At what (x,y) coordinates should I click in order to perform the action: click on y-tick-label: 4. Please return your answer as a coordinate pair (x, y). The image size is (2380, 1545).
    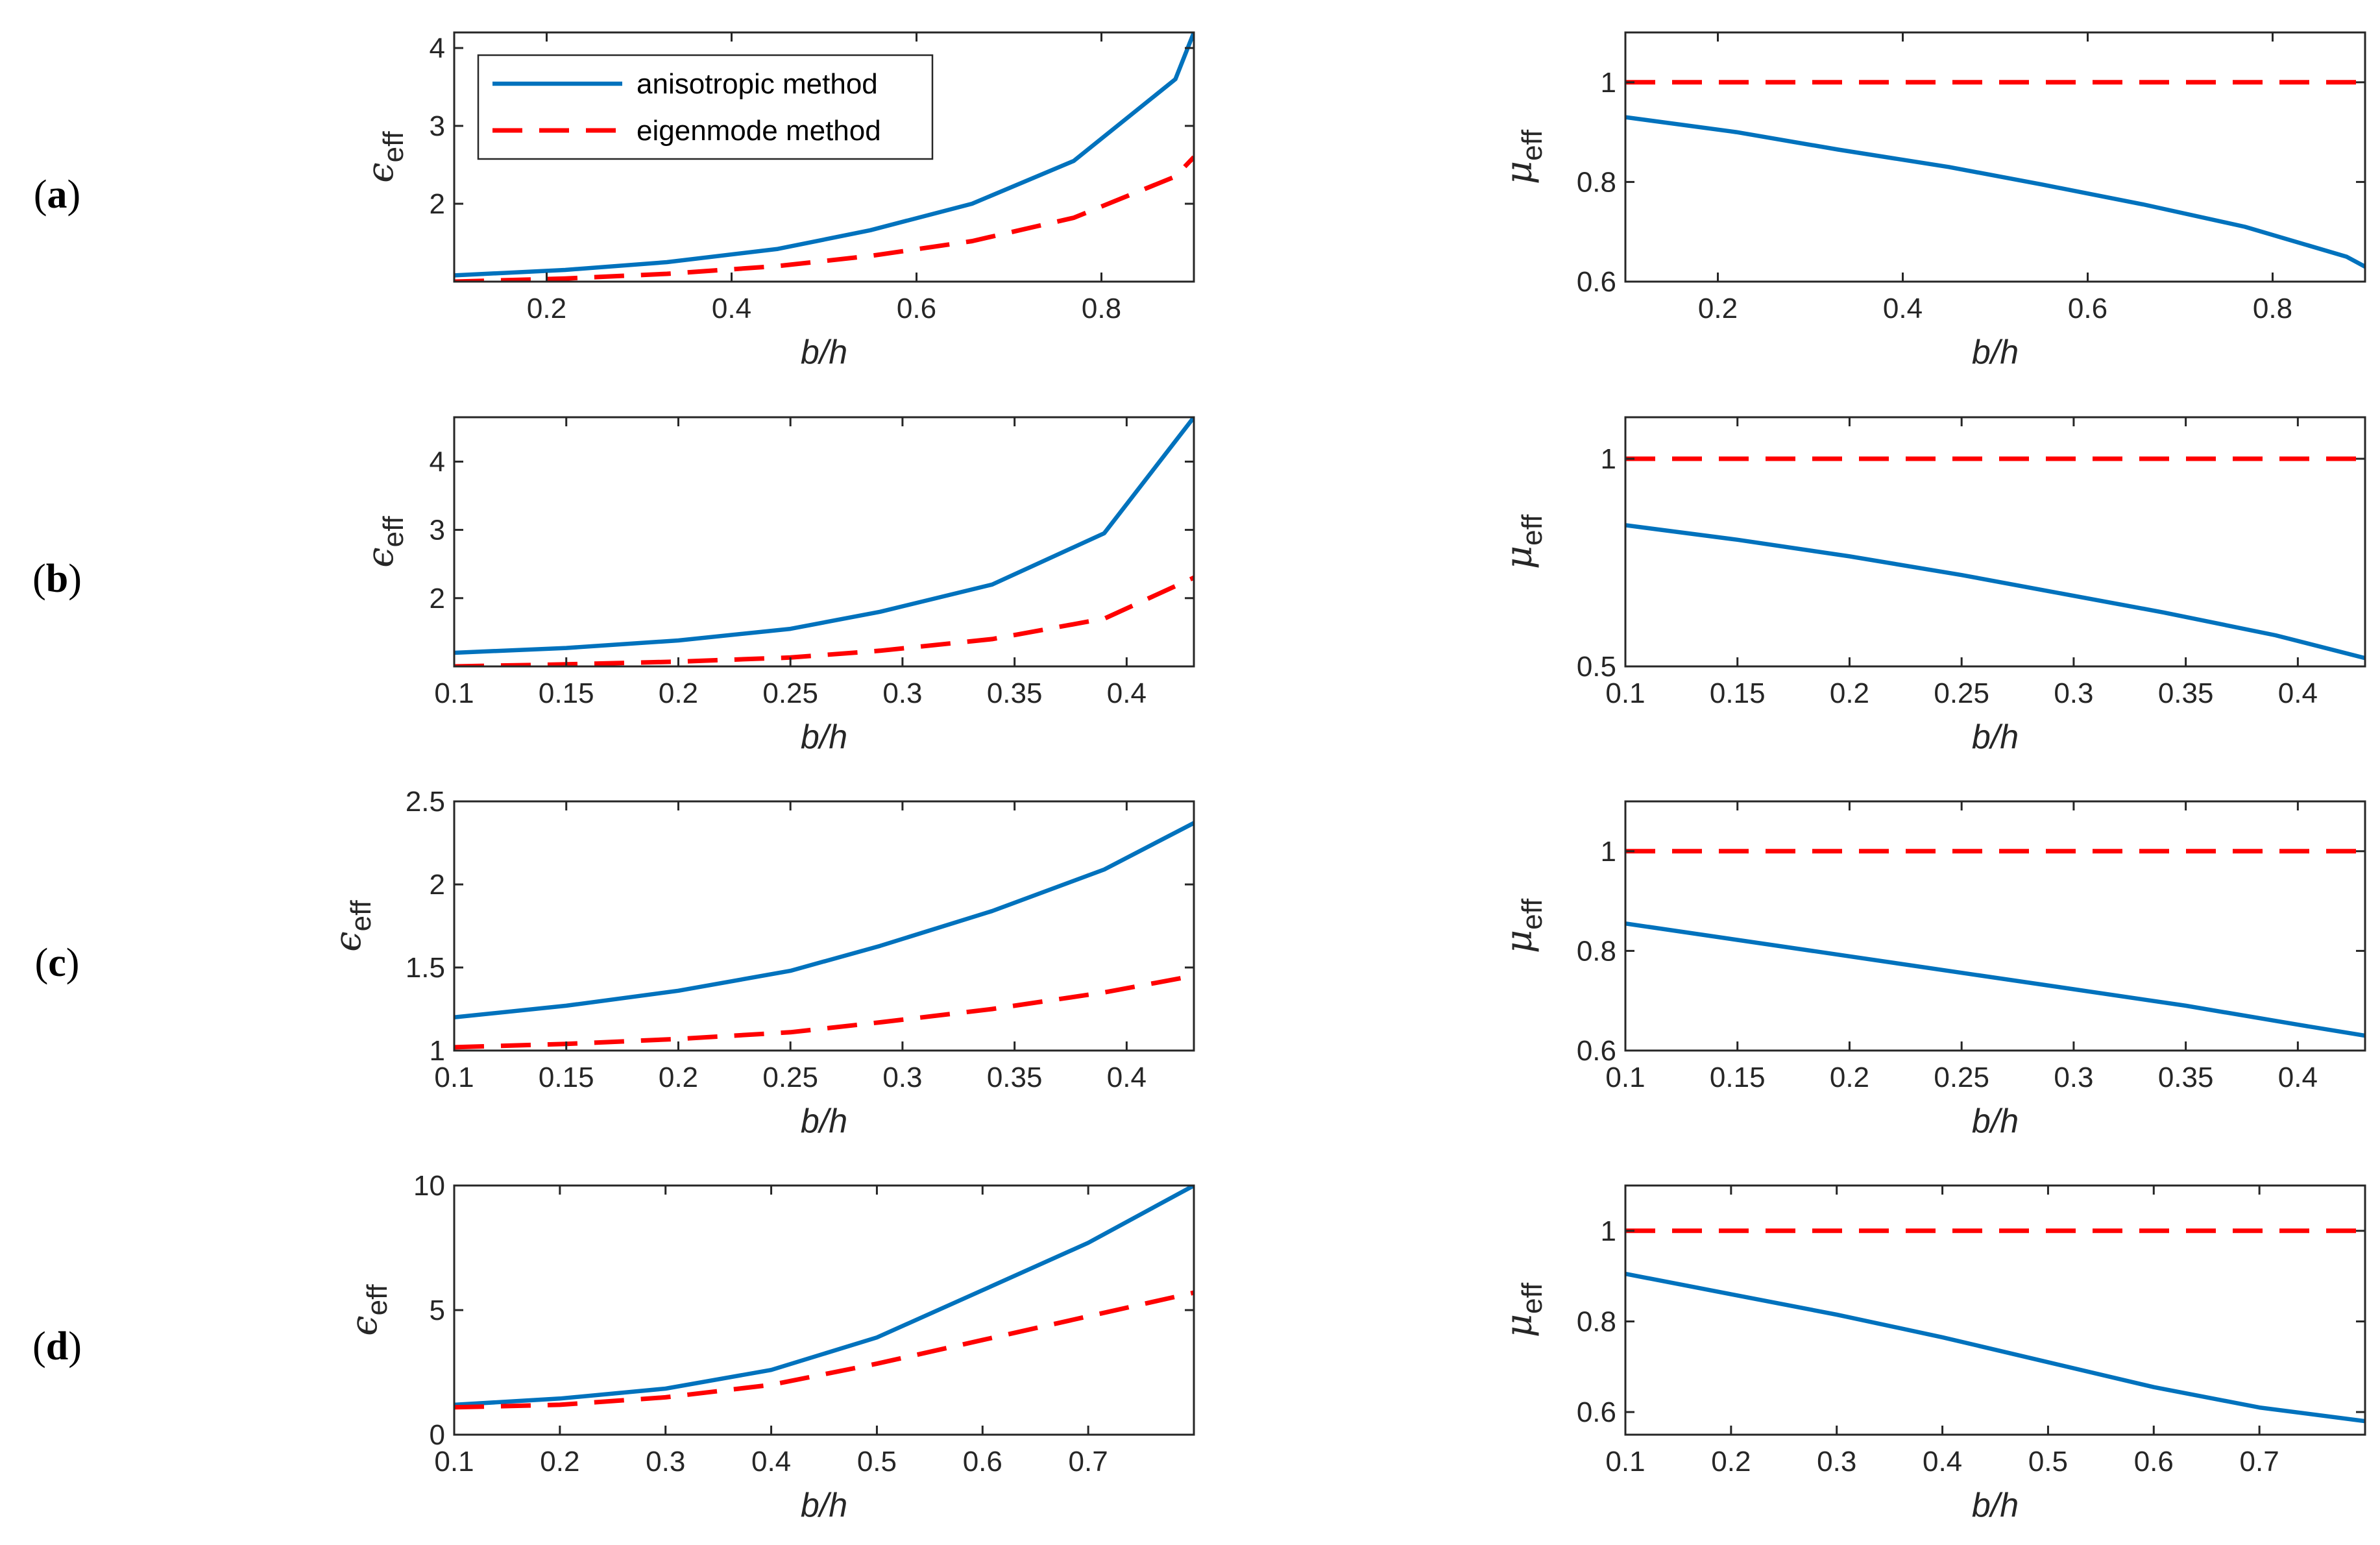
    Looking at the image, I should click on (437, 48).